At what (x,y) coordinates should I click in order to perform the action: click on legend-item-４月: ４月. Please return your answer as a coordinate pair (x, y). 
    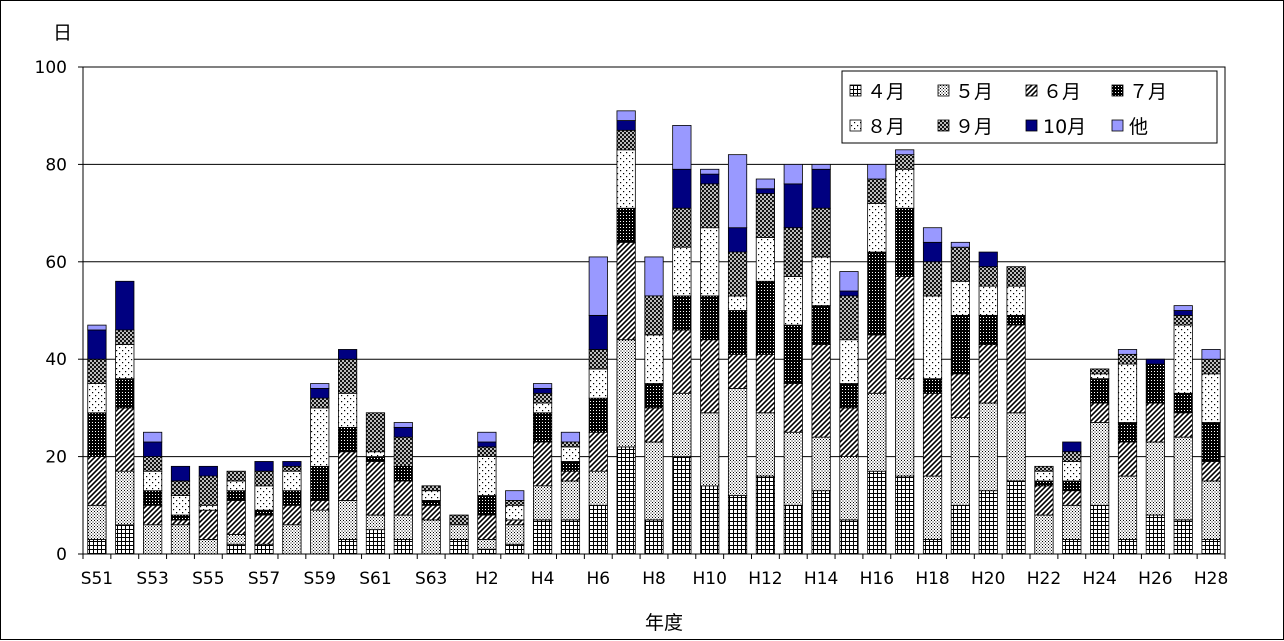
    Looking at the image, I should click on (877, 92).